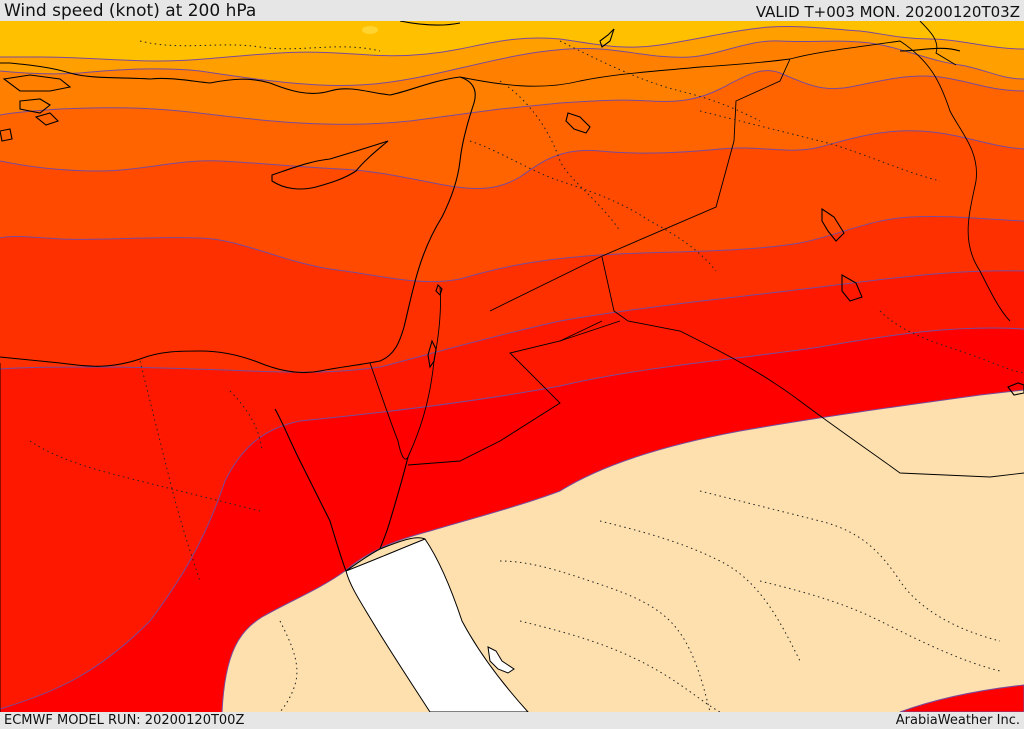  Describe the element at coordinates (385, 554) in the screenshot. I see `sinai-coast` at that location.